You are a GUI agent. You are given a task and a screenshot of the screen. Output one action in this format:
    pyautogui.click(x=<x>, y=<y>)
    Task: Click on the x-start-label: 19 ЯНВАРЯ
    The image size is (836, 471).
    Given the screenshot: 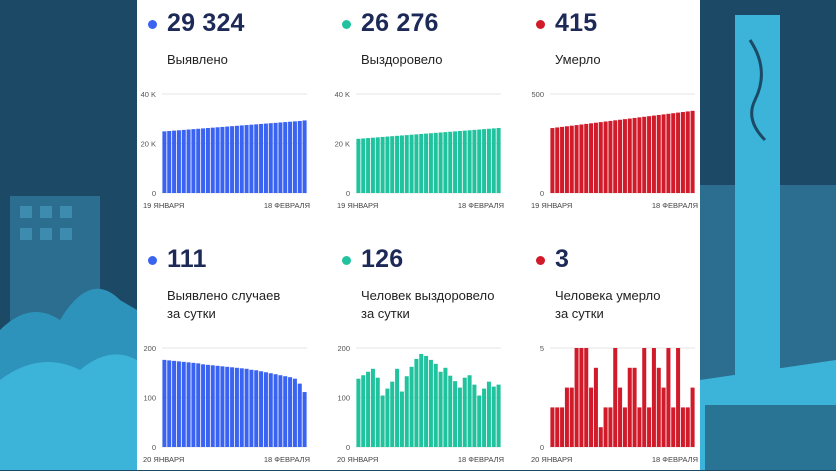 What is the action you would take?
    pyautogui.click(x=357, y=205)
    